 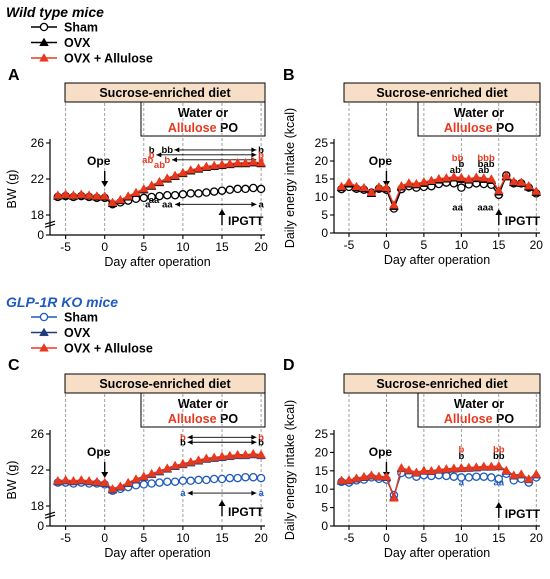 I want to click on panel-b-ytick-label: 15, so click(x=322, y=179).